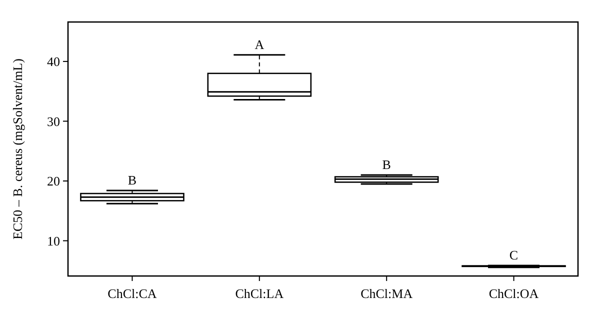 Image resolution: width=600 pixels, height=324 pixels. What do you see at coordinates (259, 293) in the screenshot?
I see `x-tick-label: ChCl:LA` at bounding box center [259, 293].